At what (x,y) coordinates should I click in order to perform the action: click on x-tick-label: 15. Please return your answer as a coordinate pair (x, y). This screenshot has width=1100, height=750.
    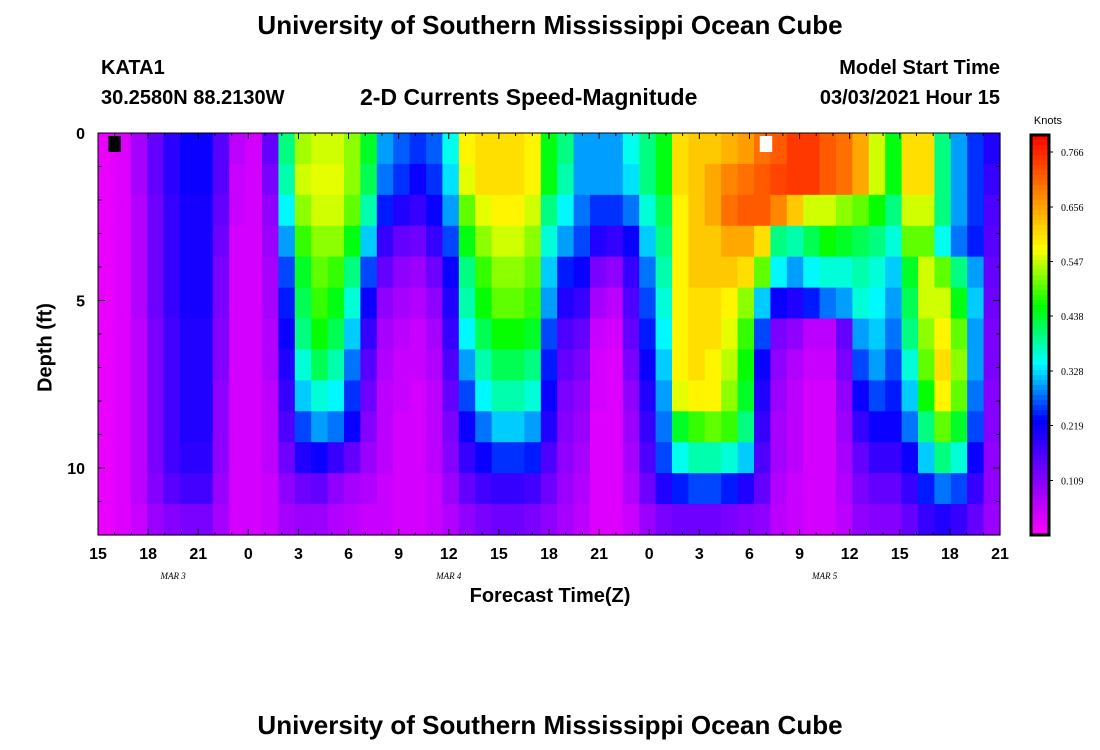
    Looking at the image, I should click on (98, 554).